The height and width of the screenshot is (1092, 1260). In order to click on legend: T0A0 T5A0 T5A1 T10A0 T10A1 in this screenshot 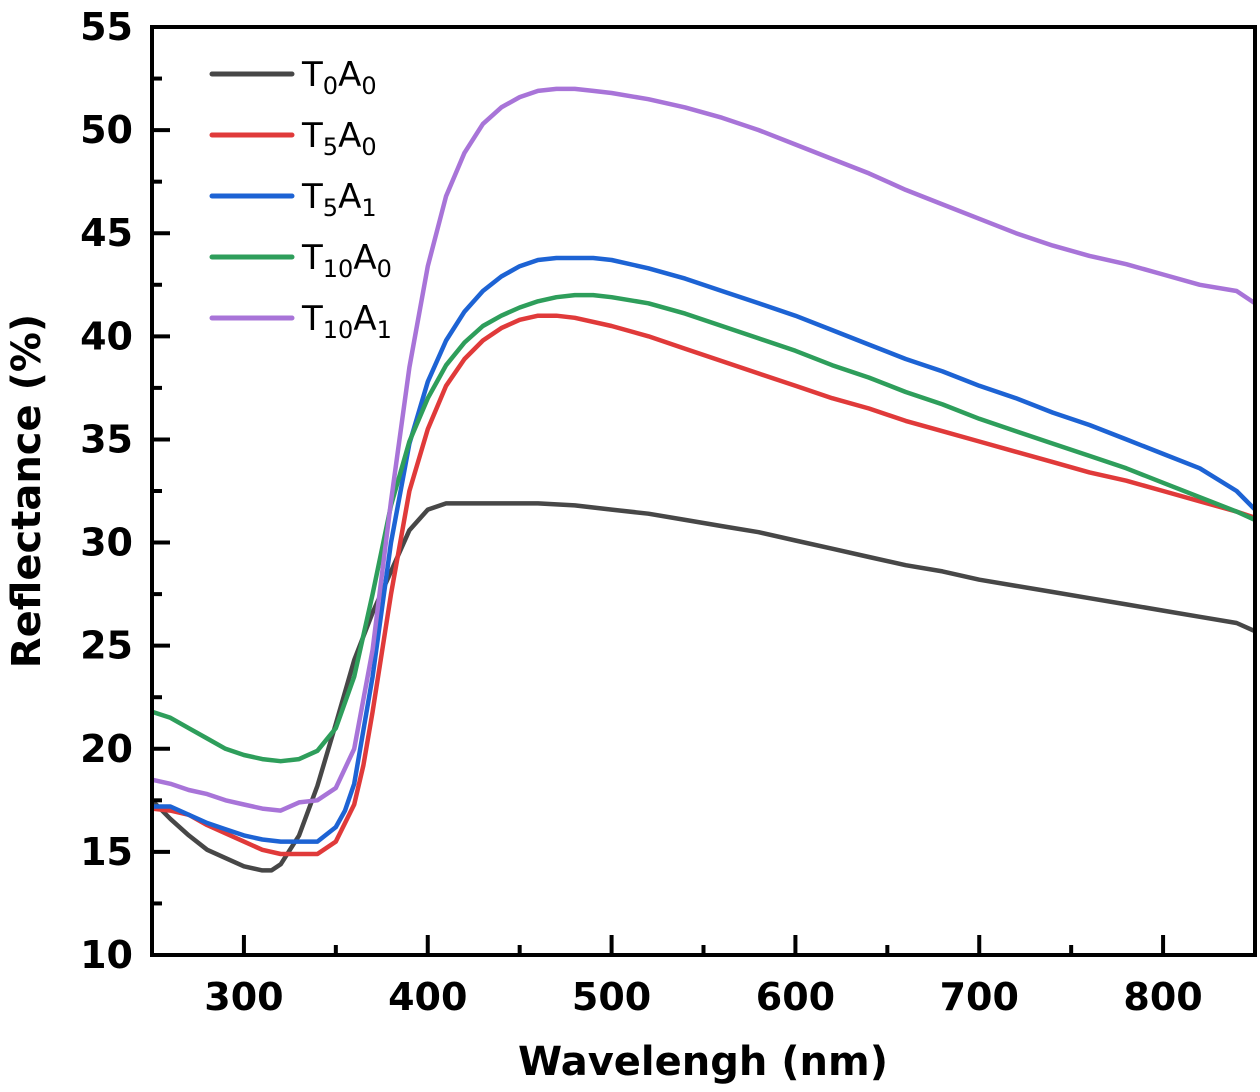, I will do `click(300, 199)`.